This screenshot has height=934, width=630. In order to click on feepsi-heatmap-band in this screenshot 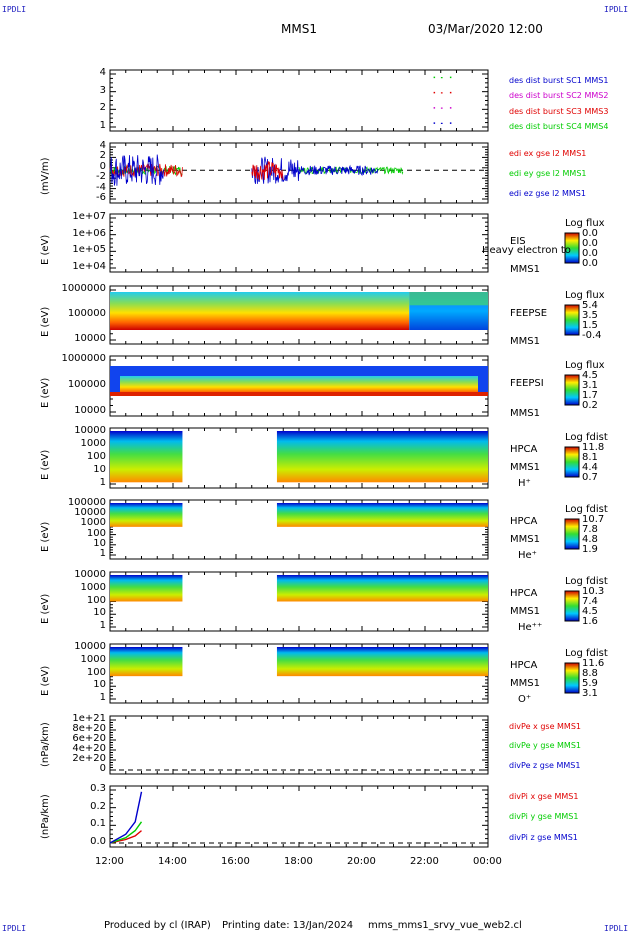, I will do `click(299, 394)`.